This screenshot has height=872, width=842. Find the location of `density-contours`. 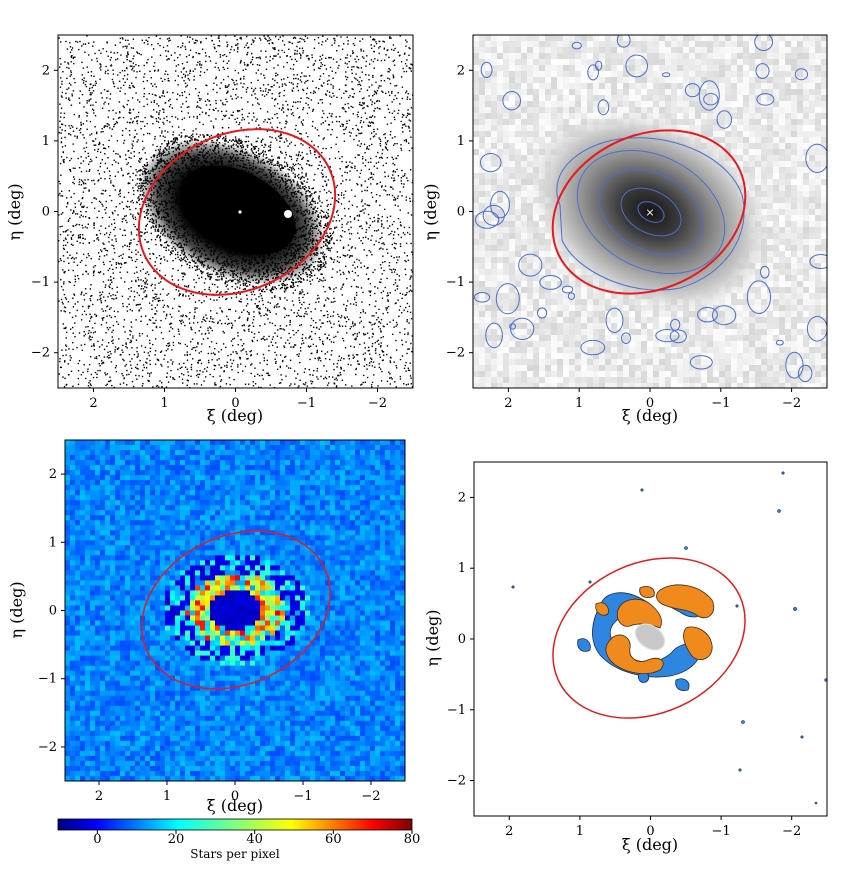

density-contours is located at coordinates (650, 214).